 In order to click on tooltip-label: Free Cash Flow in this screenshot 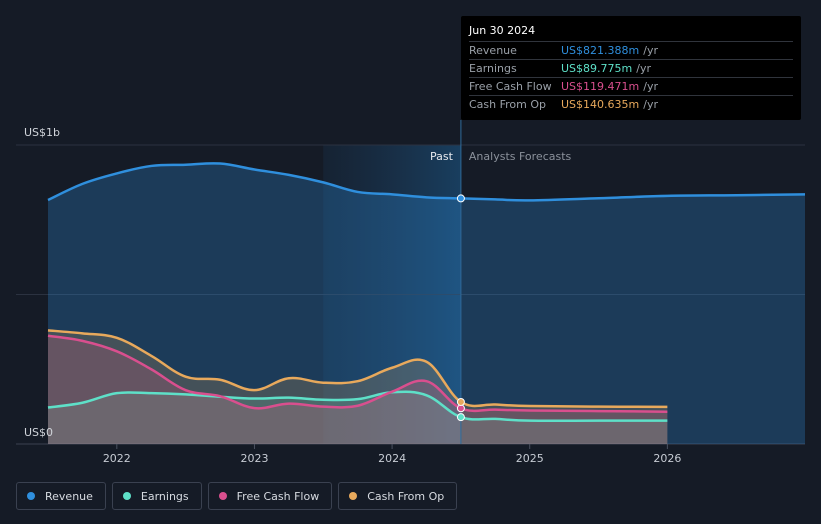, I will do `click(510, 86)`.